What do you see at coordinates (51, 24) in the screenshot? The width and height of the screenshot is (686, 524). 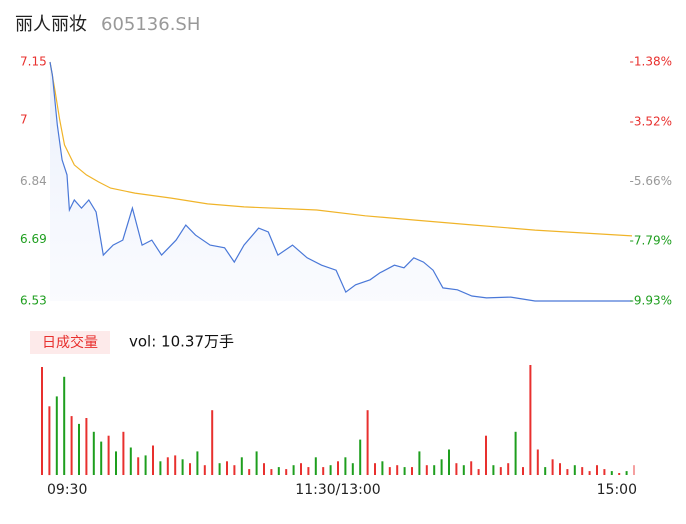 I see `stock-name: 丽人丽妆` at bounding box center [51, 24].